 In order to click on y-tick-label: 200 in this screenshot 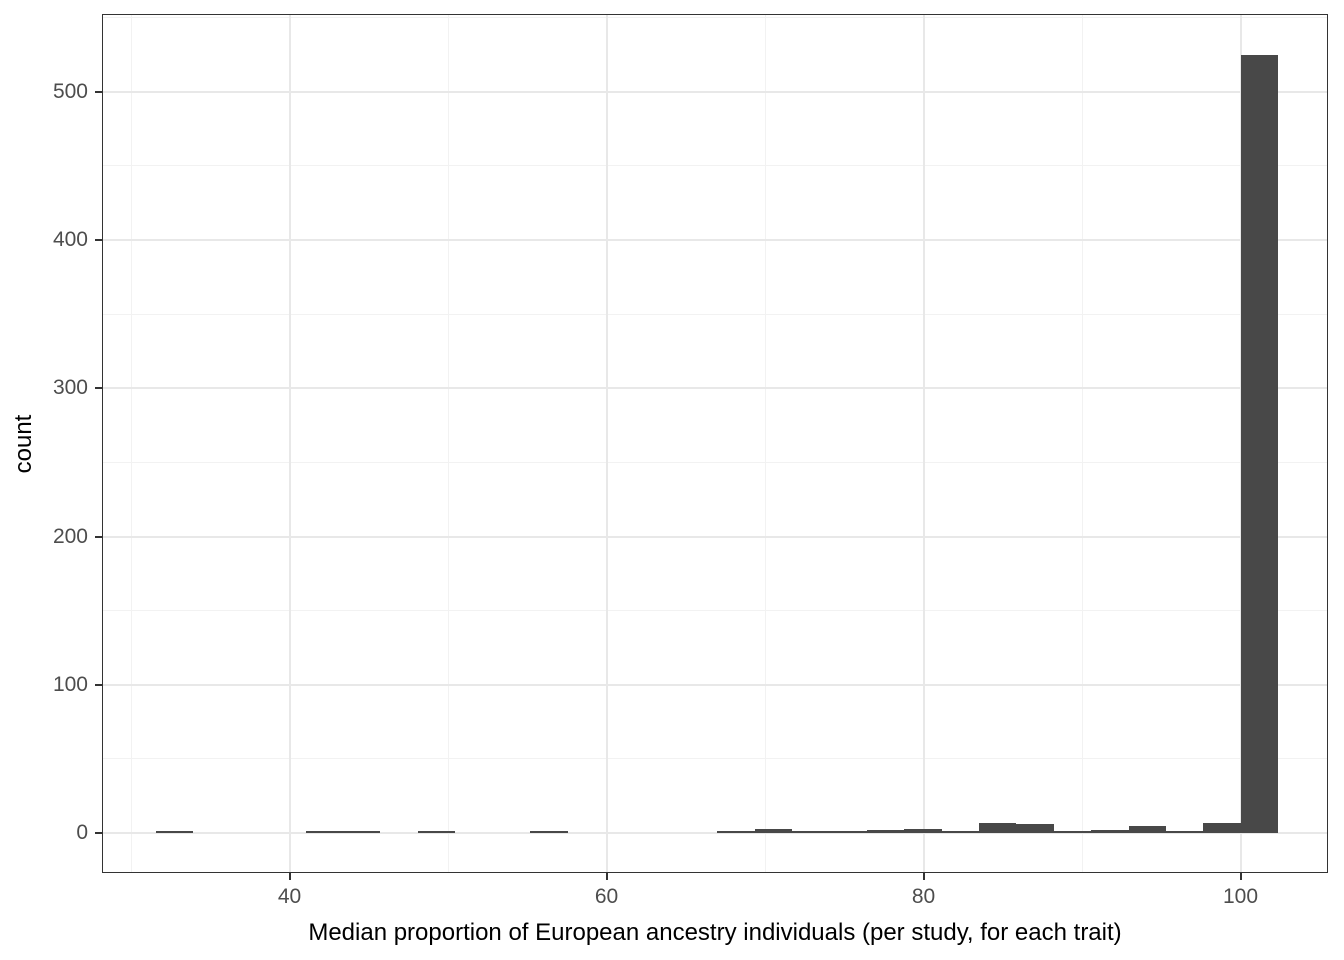, I will do `click(70, 536)`.